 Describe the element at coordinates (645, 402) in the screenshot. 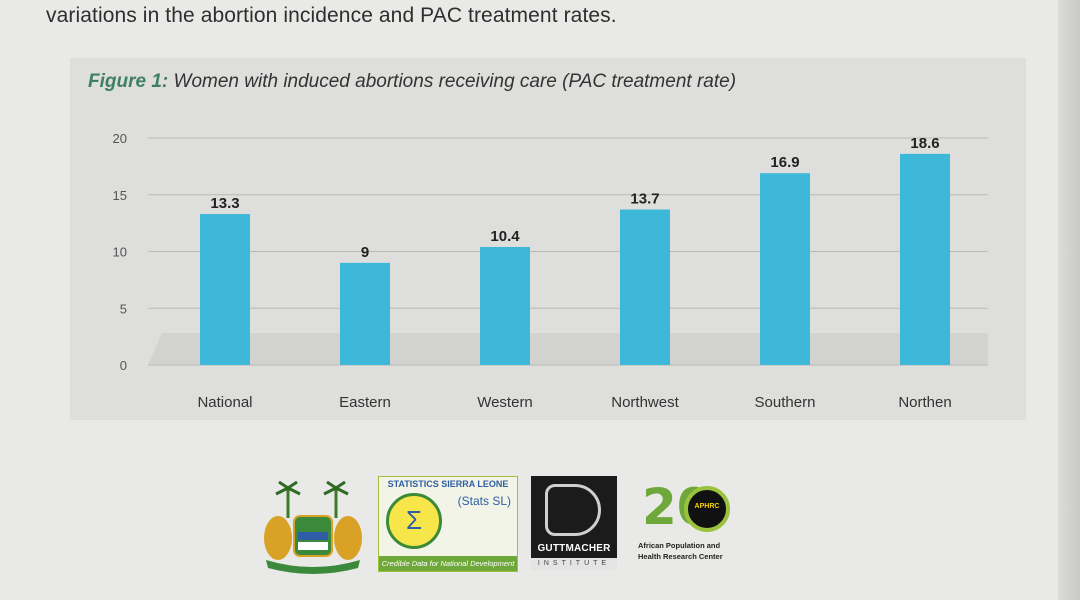

I see `x-category-label: Northwest` at that location.